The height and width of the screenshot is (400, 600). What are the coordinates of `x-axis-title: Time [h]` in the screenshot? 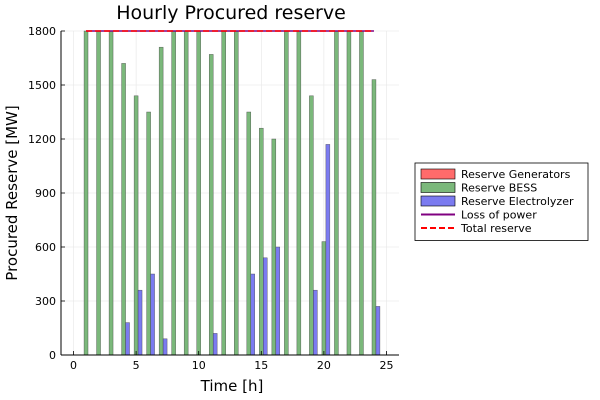 It's located at (232, 386).